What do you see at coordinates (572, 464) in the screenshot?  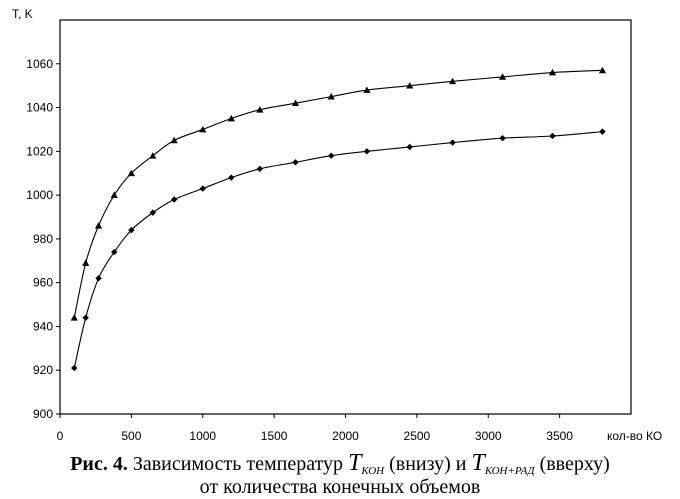 I see `caption-text-after: (вверху)` at bounding box center [572, 464].